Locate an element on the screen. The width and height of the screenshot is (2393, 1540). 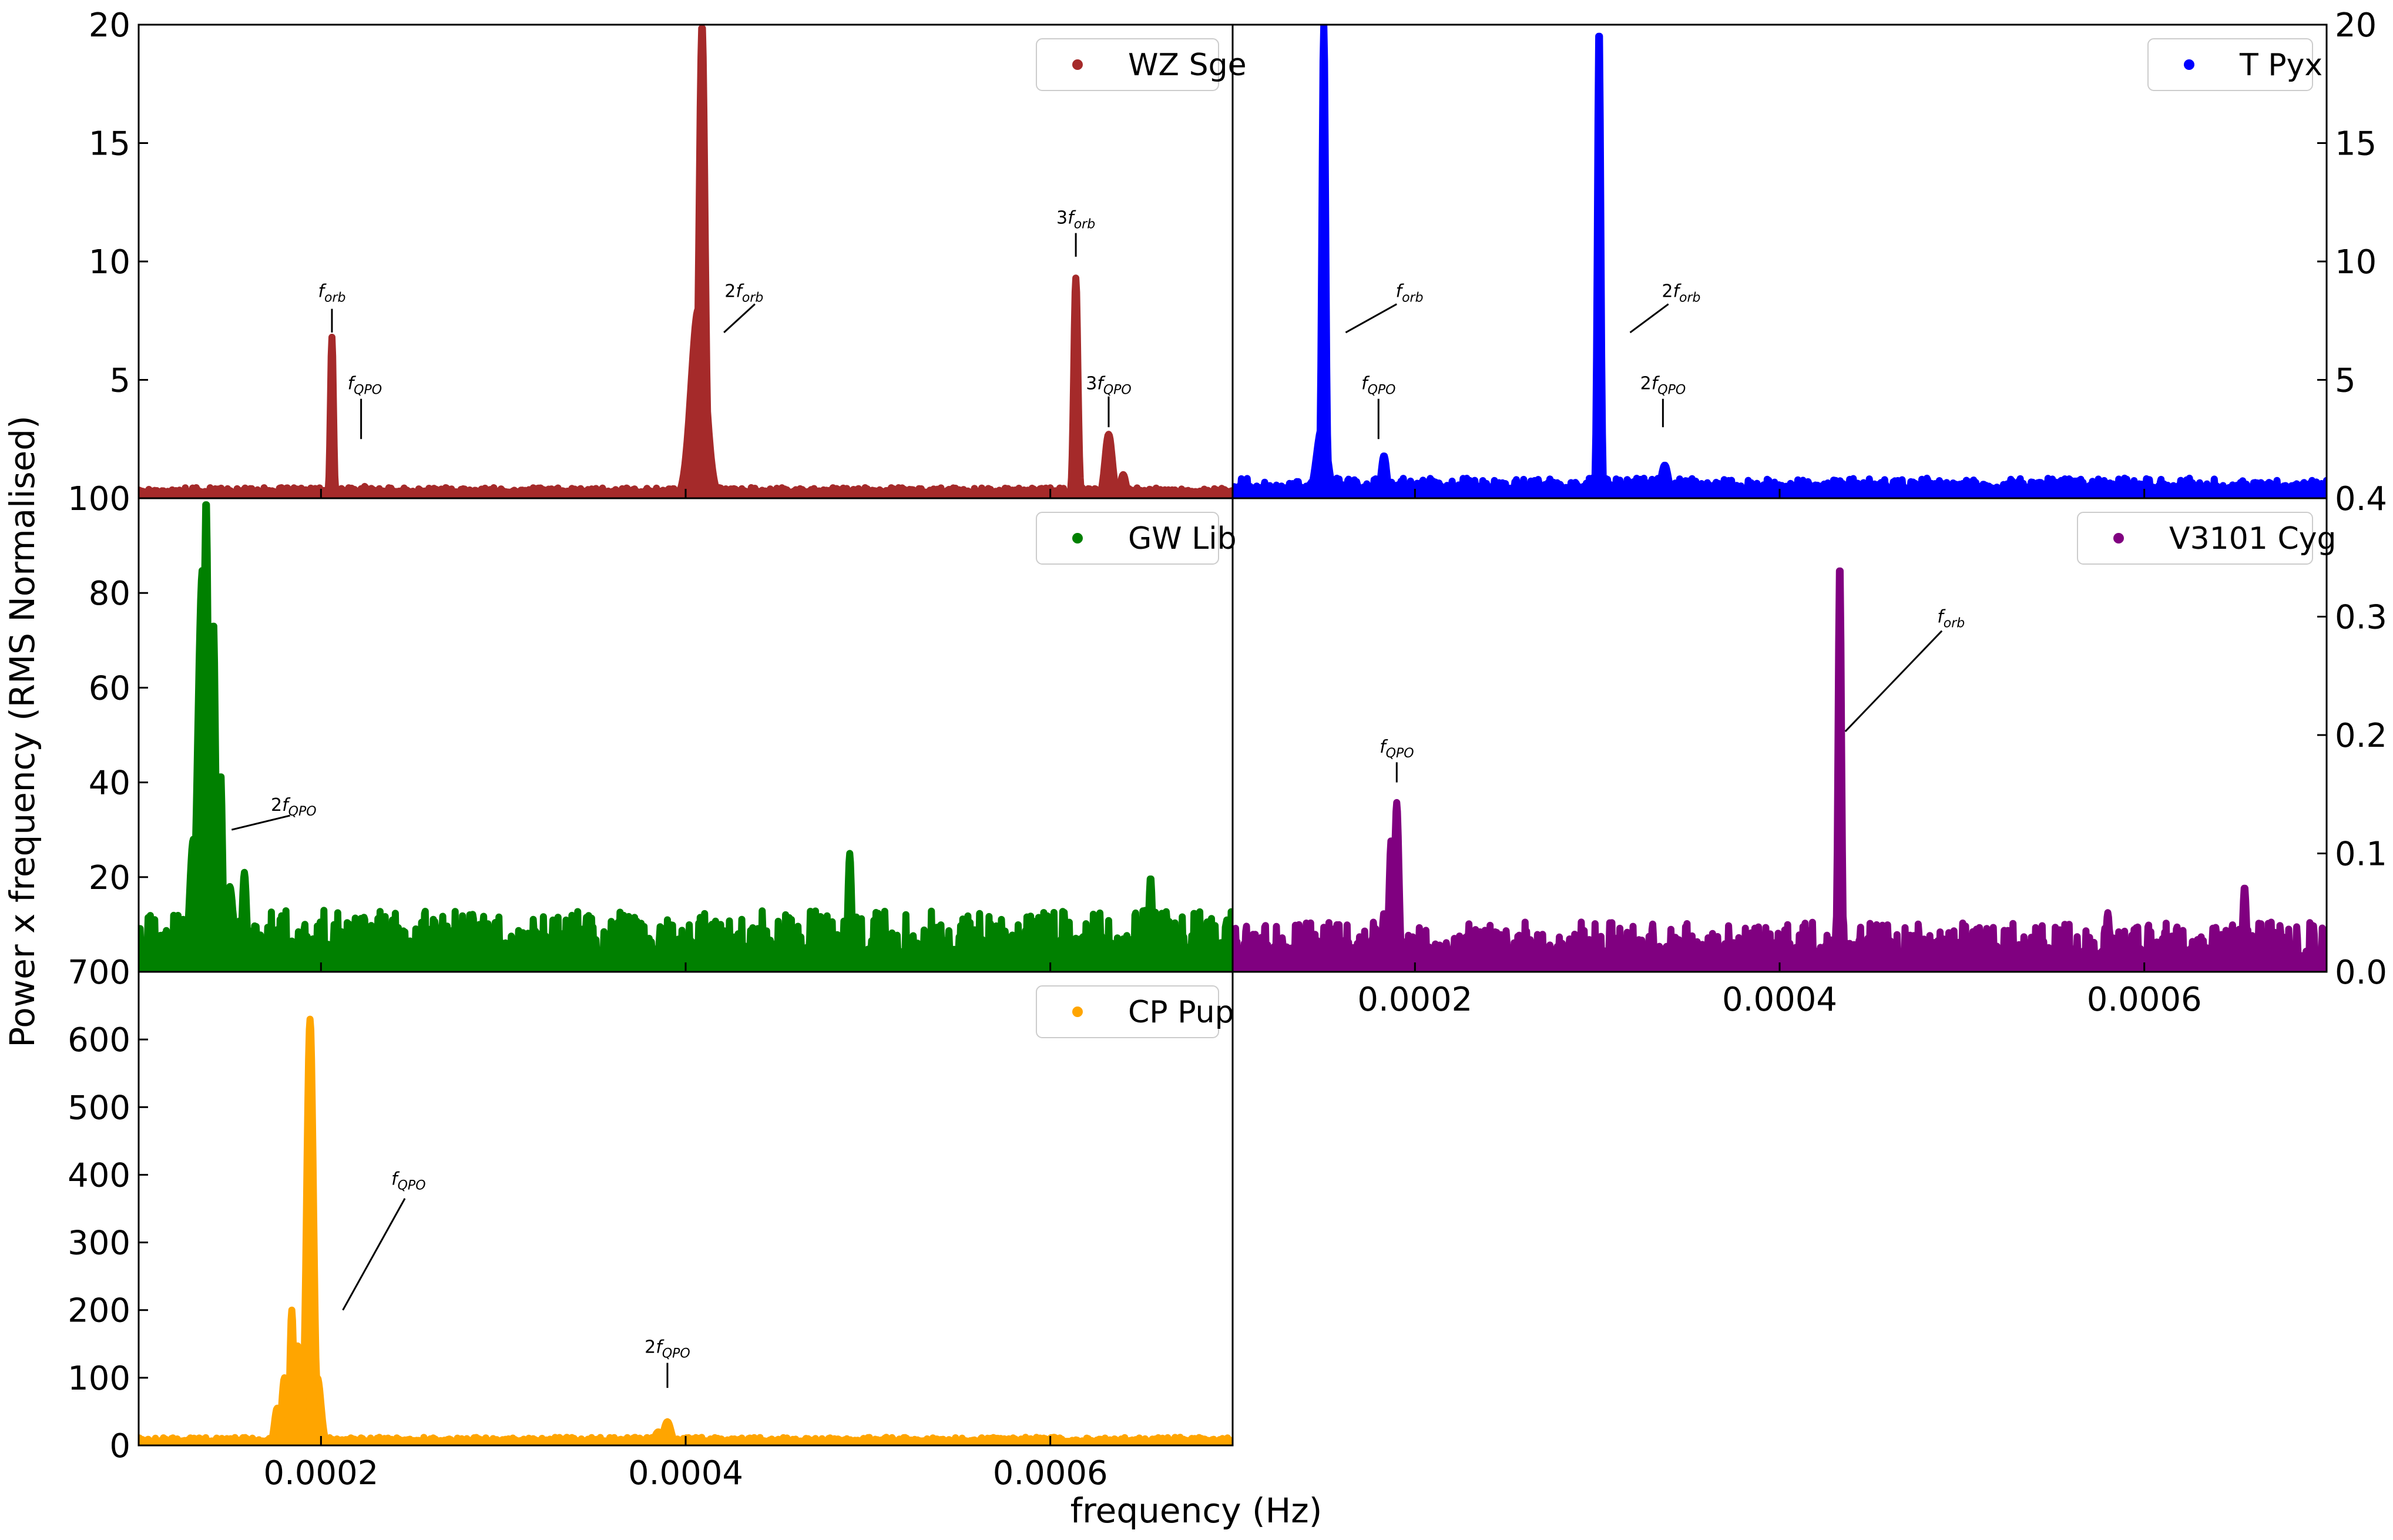
legend: CP Pup is located at coordinates (1135, 1011).